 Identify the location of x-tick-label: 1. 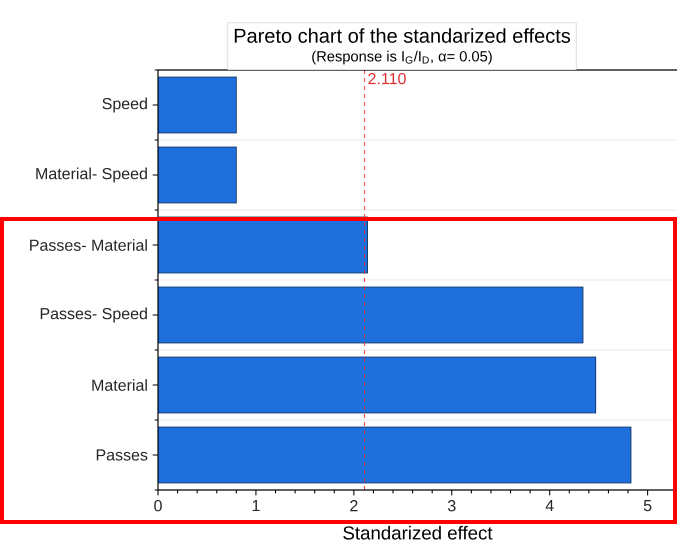
(256, 506).